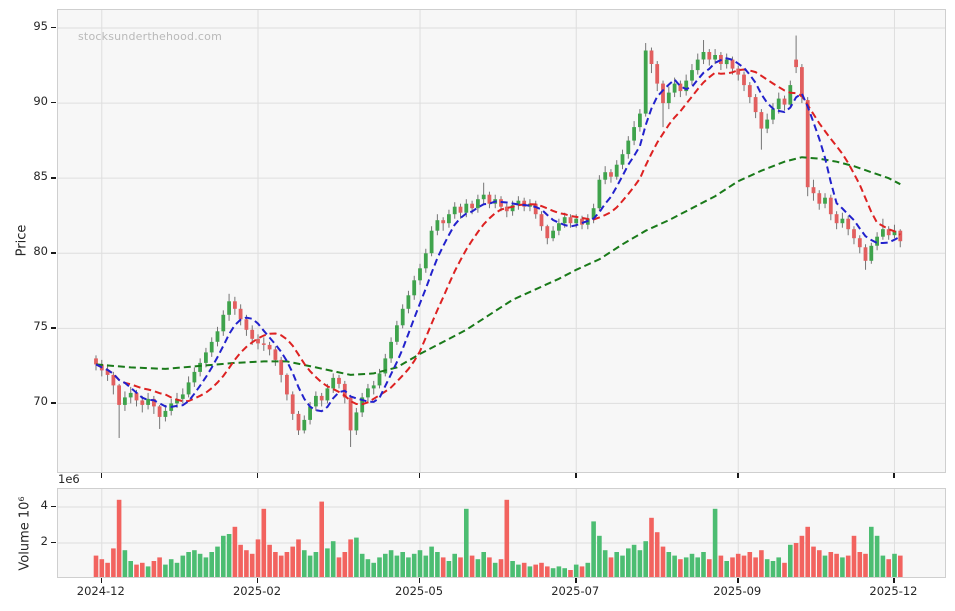 This screenshot has height=611, width=955. Describe the element at coordinates (40, 251) in the screenshot. I see `price-tick-label: 80` at that location.